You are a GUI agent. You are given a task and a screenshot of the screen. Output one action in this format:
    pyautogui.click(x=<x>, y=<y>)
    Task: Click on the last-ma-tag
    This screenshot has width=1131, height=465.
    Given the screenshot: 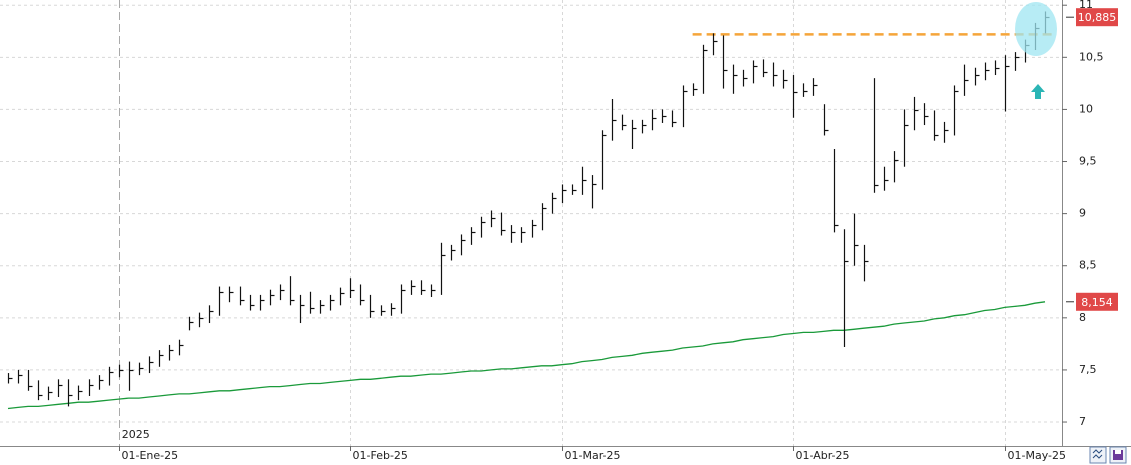 What is the action you would take?
    pyautogui.click(x=1097, y=301)
    